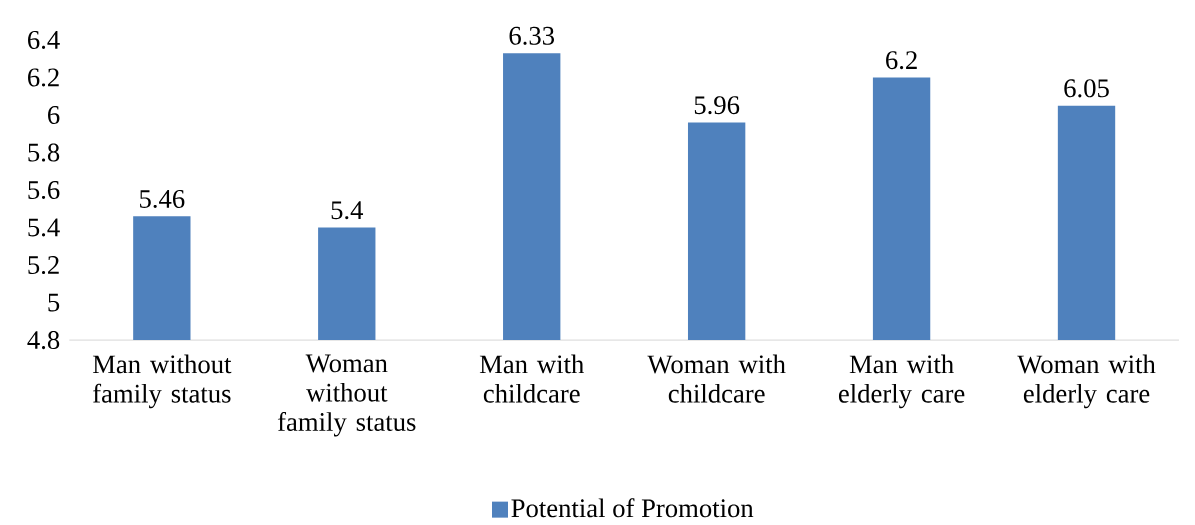 The width and height of the screenshot is (1195, 525). I want to click on legend-label: Potential of Promotion, so click(632, 508).